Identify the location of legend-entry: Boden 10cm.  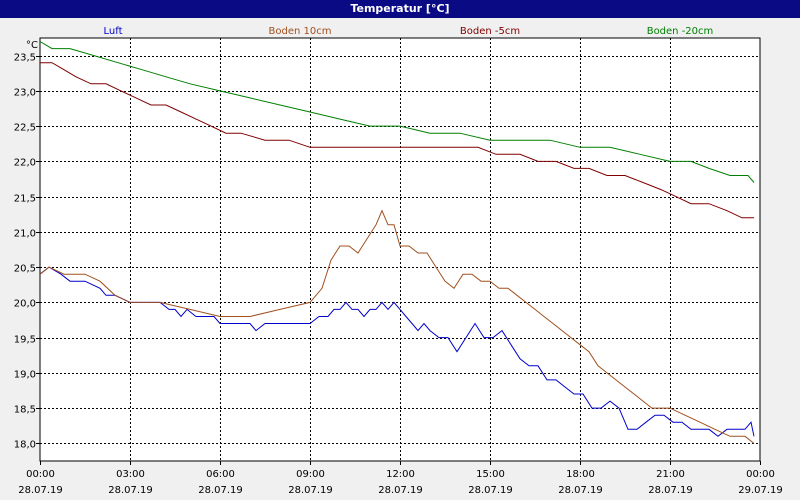
(300, 31).